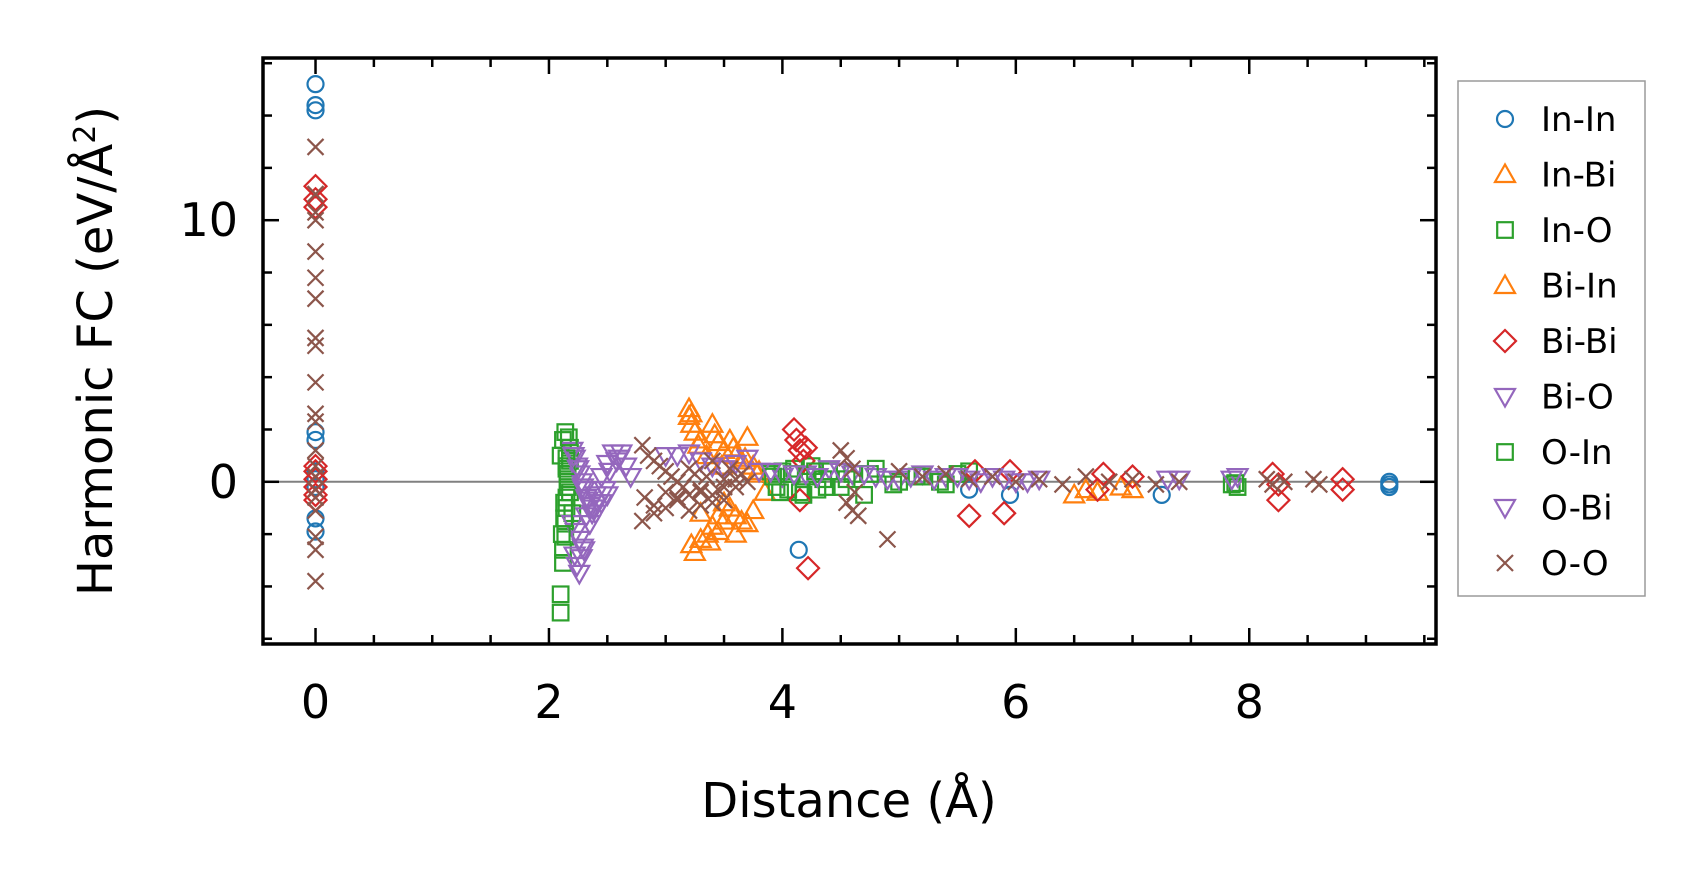 This screenshot has height=883, width=1691. I want to click on x-tick-label: 4, so click(782, 702).